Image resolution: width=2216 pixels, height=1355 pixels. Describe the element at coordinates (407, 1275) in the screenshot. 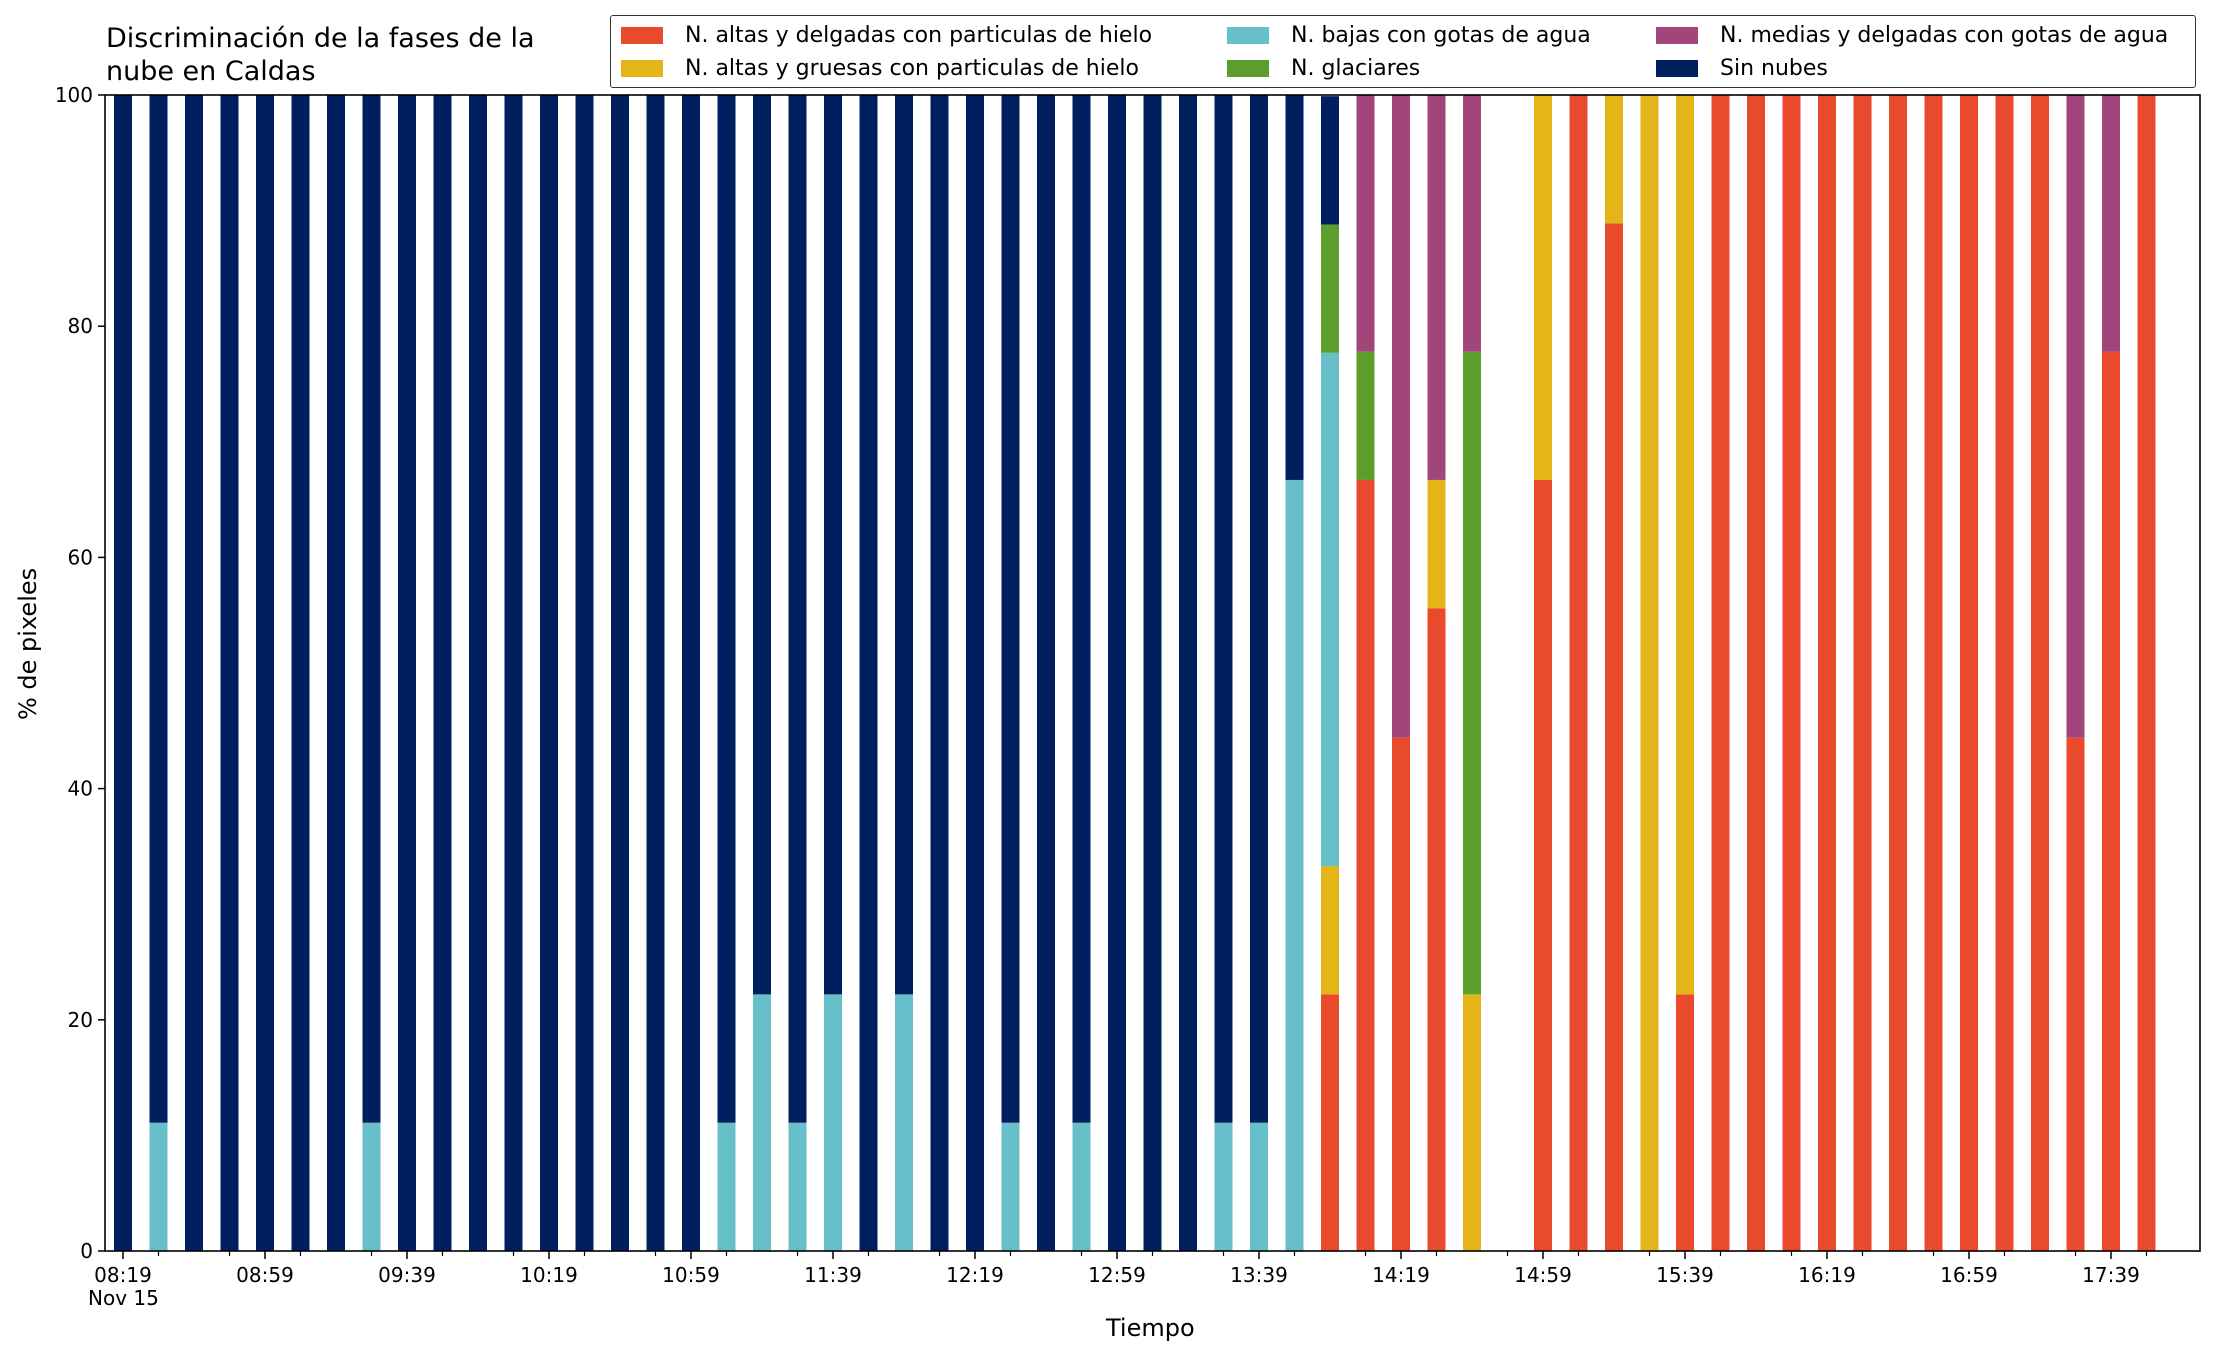

I see `x-tick-label: 09:39` at that location.